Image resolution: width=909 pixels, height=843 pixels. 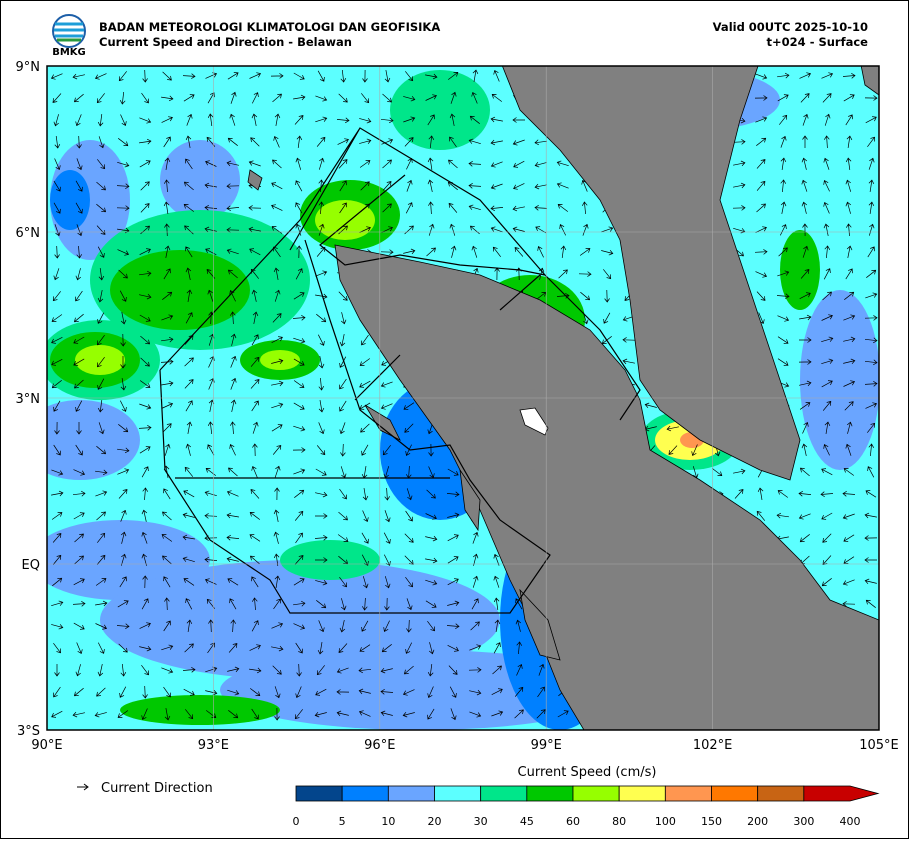 I want to click on colorbar-label: 400, so click(x=850, y=821).